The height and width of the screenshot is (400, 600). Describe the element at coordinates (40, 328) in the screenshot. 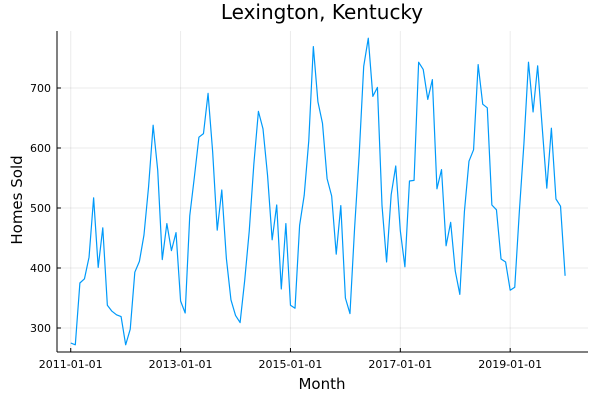

I see `y-tick-label: 300` at that location.